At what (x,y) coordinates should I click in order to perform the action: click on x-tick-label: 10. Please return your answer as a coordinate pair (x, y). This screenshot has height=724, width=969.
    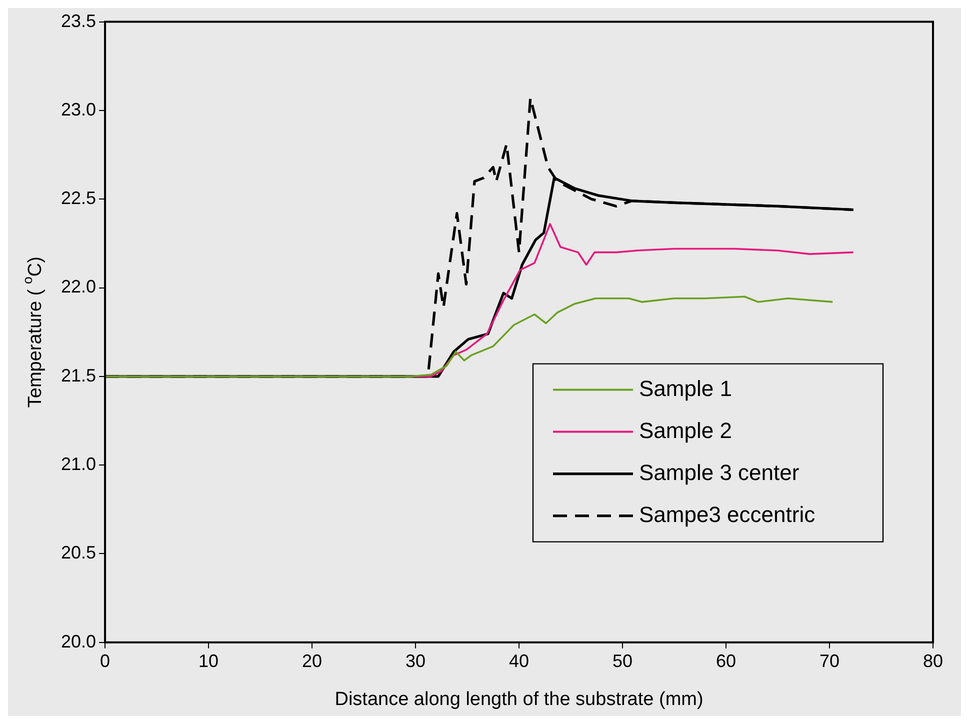
    Looking at the image, I should click on (208, 661).